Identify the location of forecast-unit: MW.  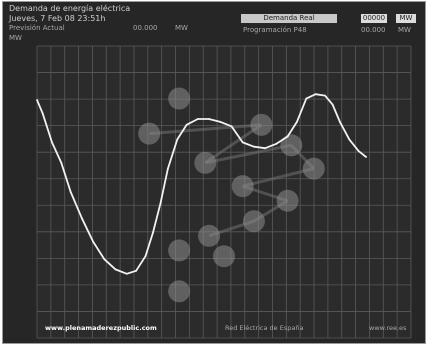
(181, 28).